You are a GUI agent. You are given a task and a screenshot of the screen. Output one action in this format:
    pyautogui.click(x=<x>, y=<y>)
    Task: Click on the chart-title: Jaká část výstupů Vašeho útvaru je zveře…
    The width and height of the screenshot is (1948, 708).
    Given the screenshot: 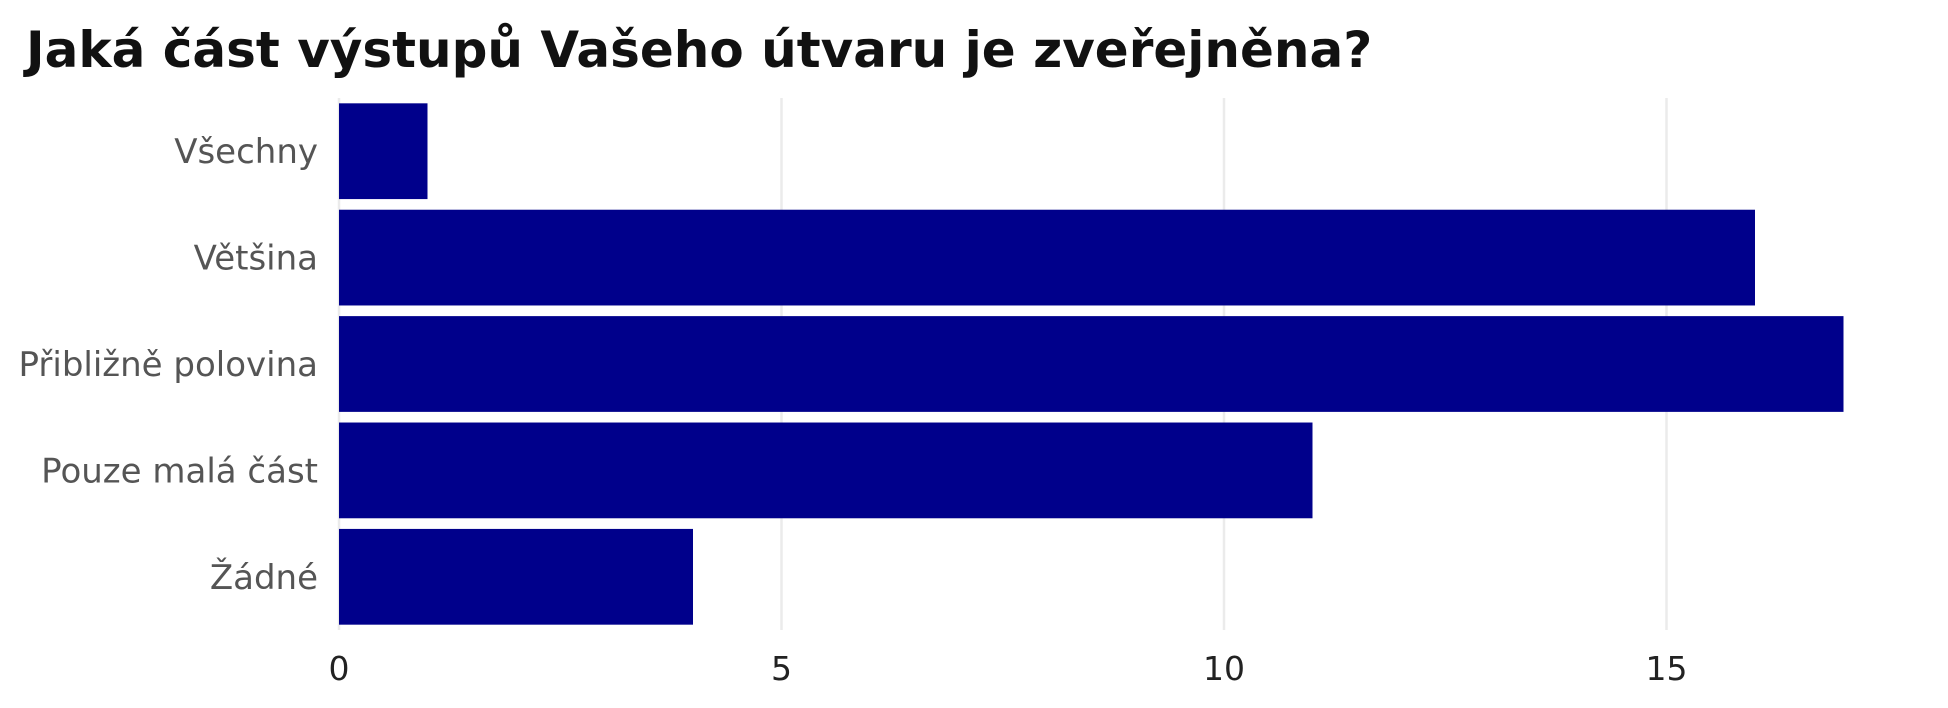 What is the action you would take?
    pyautogui.click(x=699, y=50)
    